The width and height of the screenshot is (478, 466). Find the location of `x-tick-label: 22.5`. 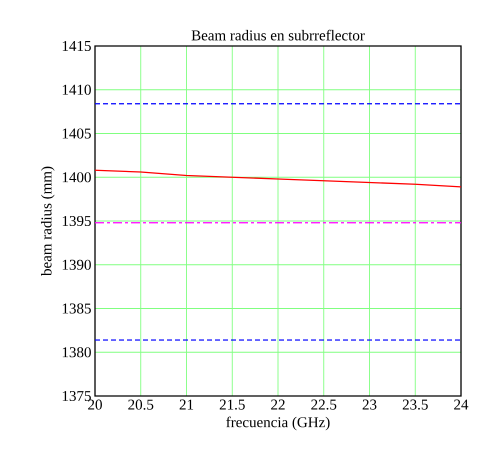

x-tick-label: 22.5 is located at coordinates (323, 405).